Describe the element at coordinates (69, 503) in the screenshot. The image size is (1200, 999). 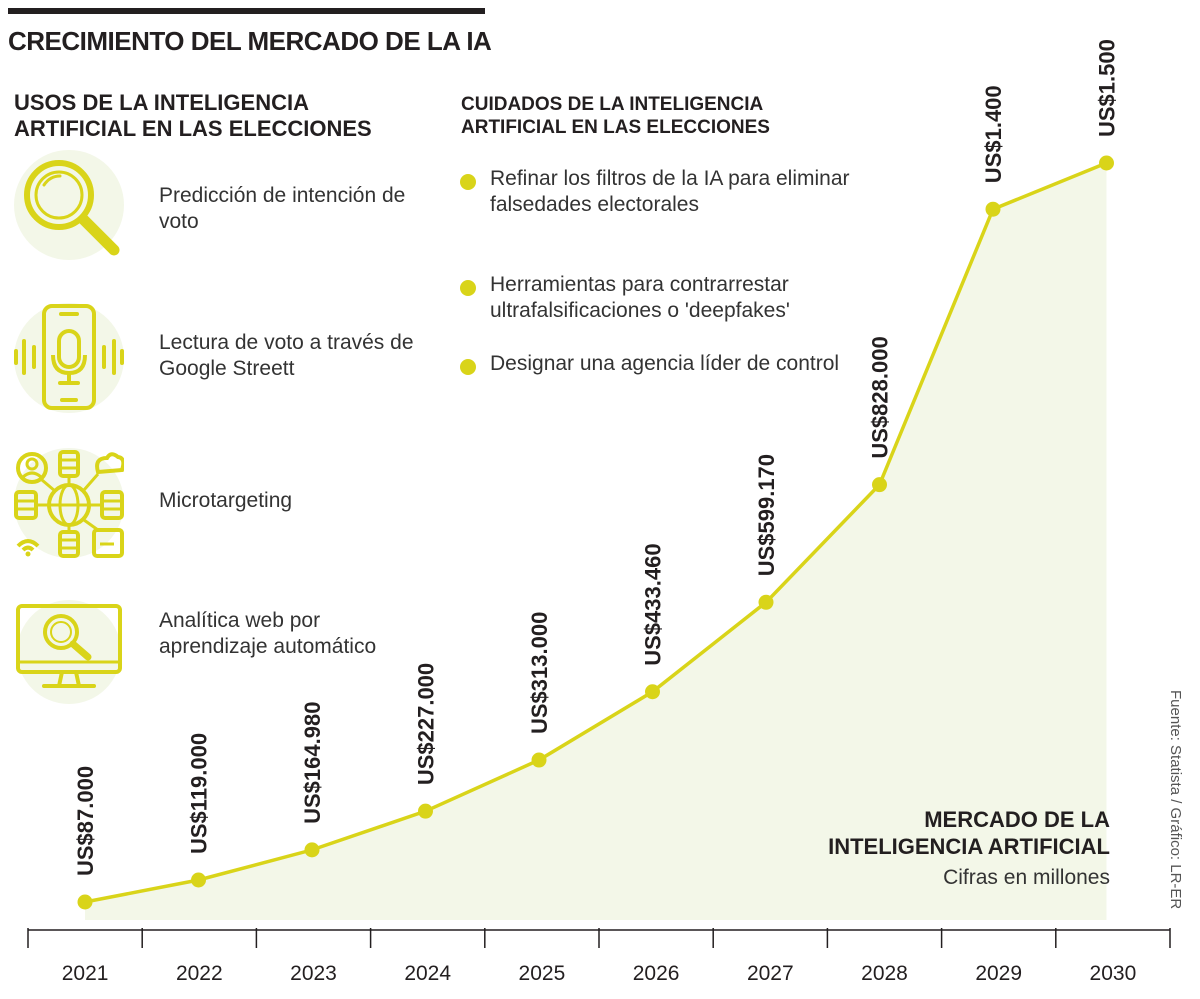
I see `network-globe-icon` at that location.